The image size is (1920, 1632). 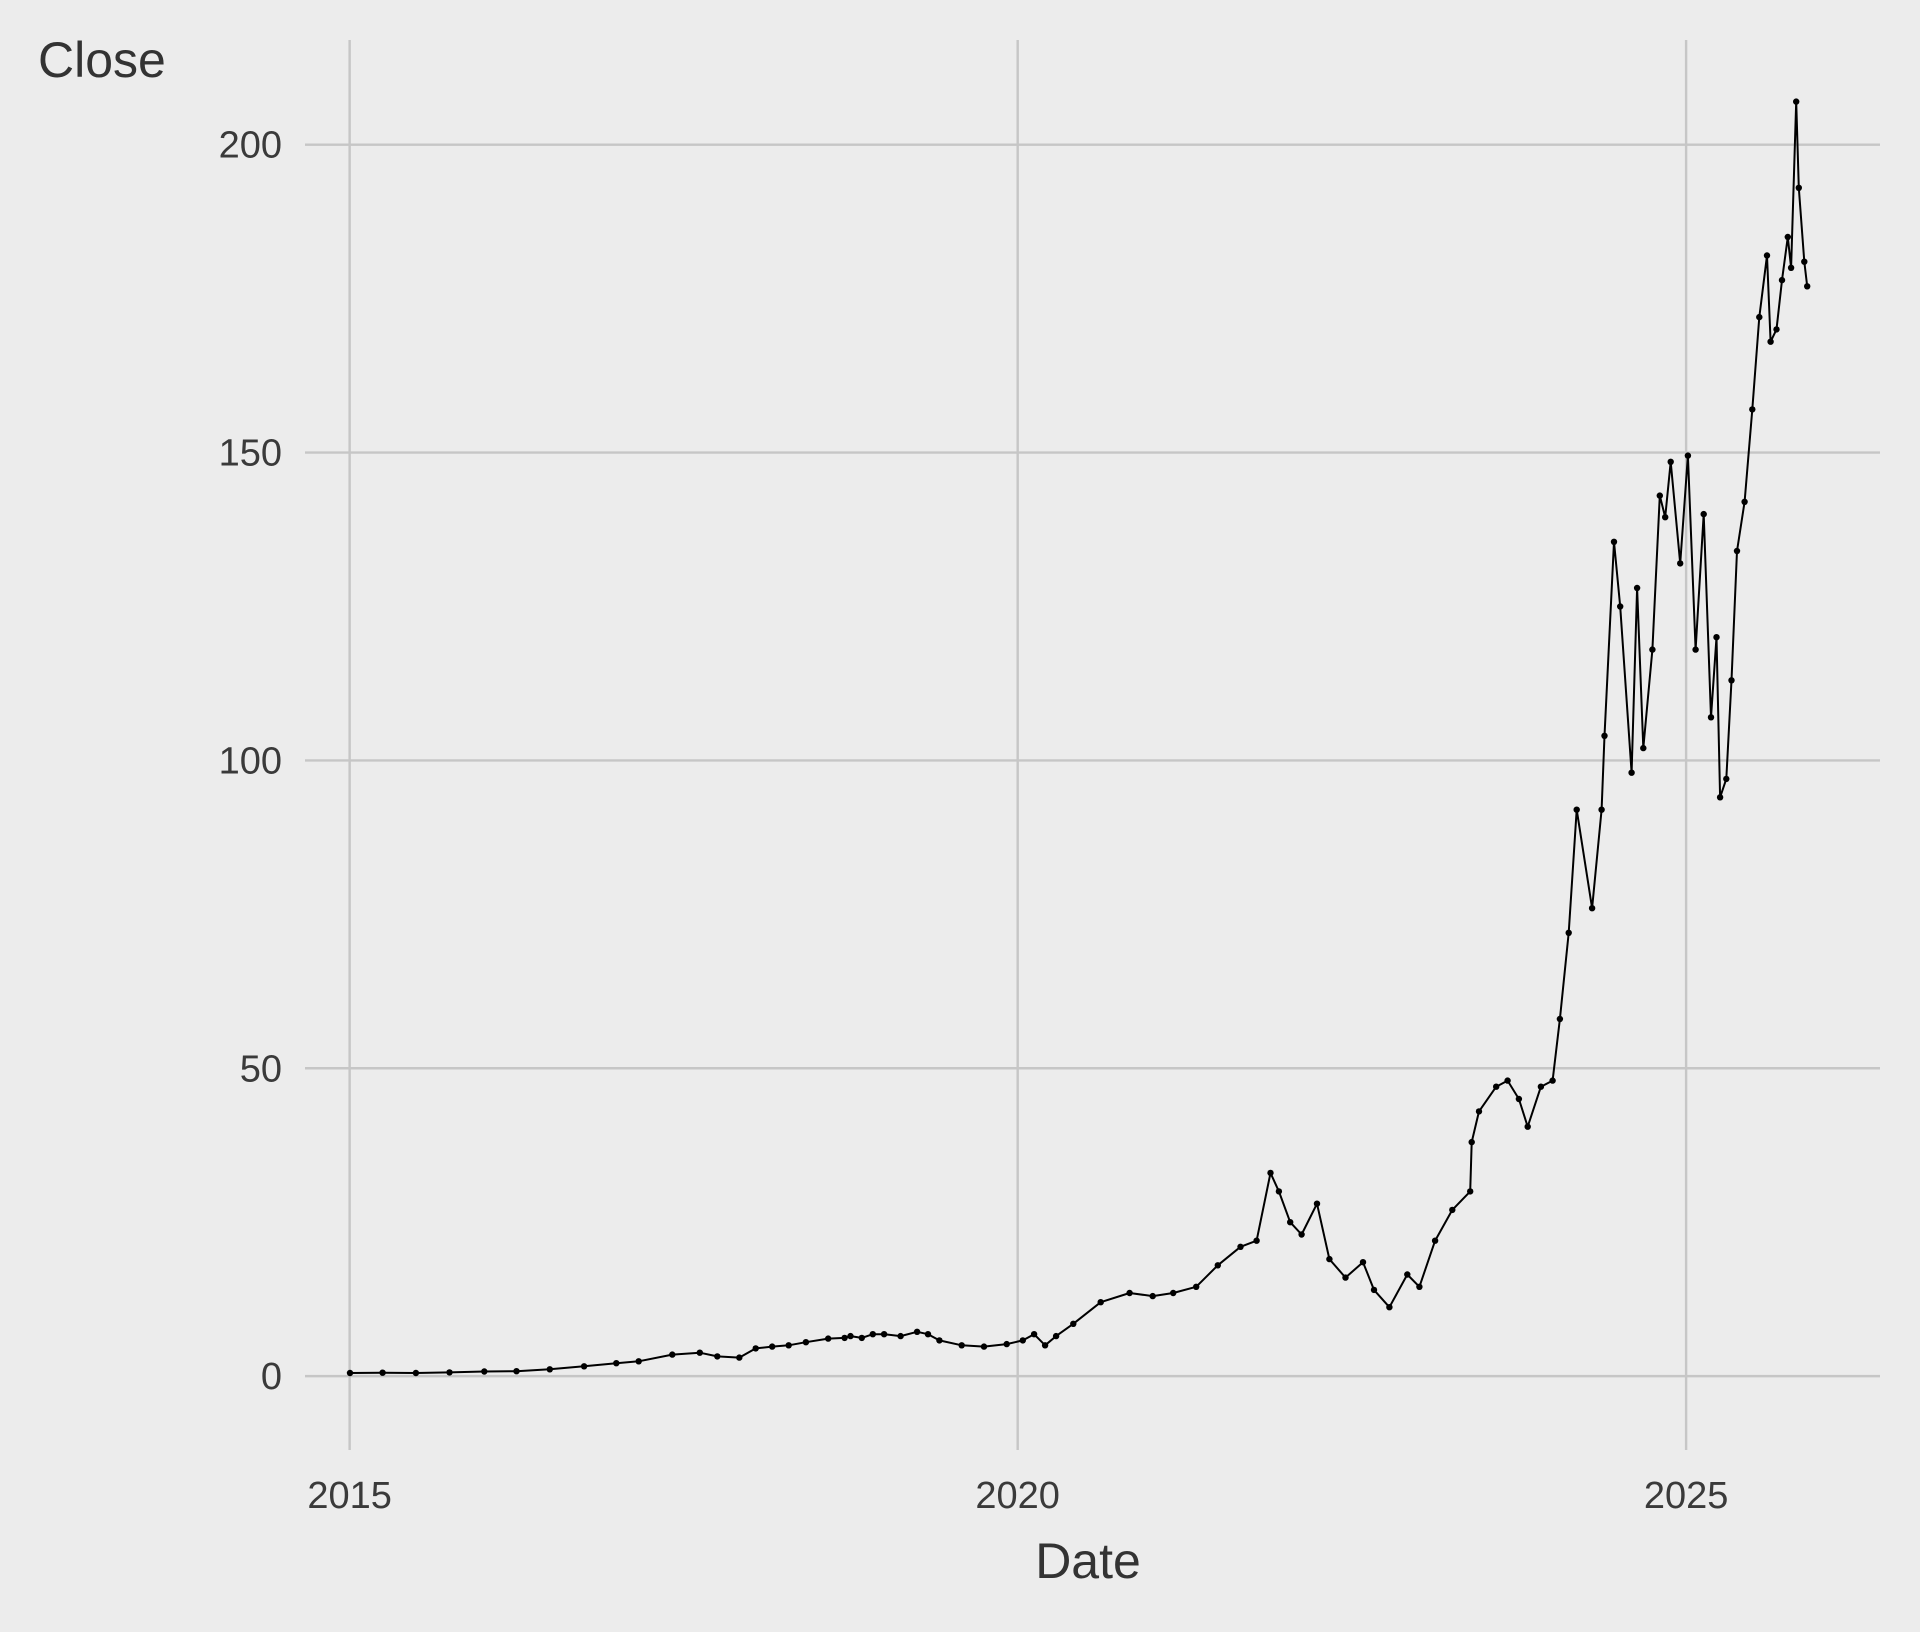 I want to click on y-tick-label: 200, so click(x=250, y=146).